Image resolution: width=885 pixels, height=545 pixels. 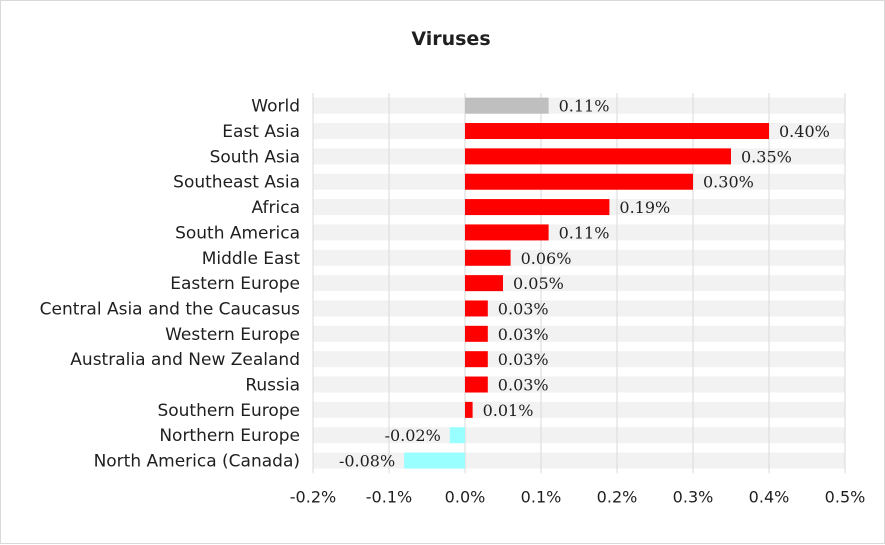 I want to click on x-tick-label: -0.1%, so click(x=389, y=496).